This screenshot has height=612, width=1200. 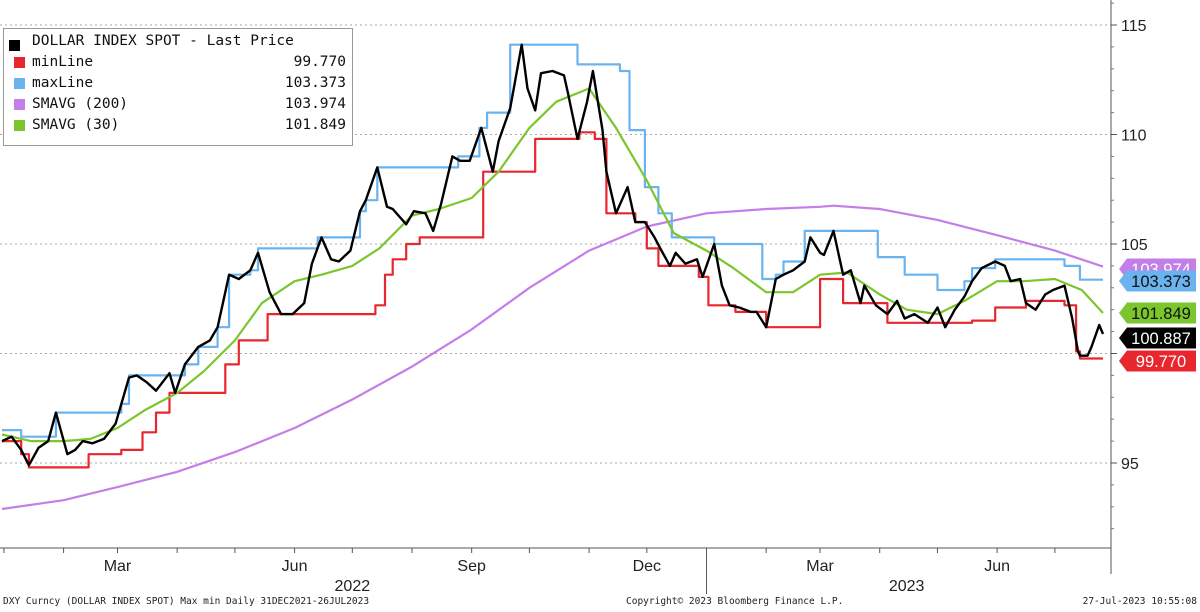 What do you see at coordinates (1129, 266) in the screenshot?
I see `y-axis-ticks: 95 105 110 115` at bounding box center [1129, 266].